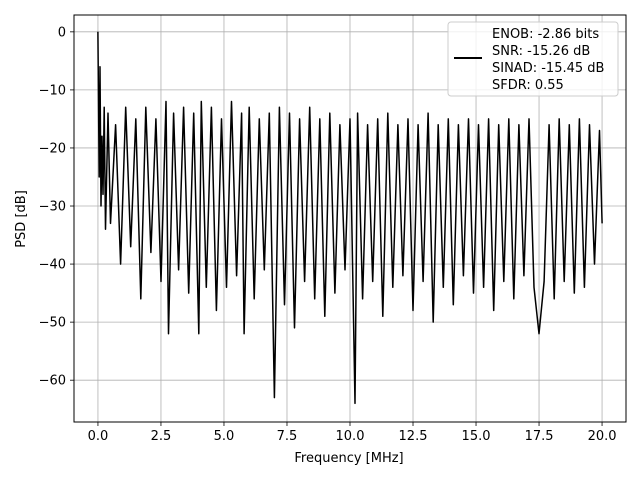  I want to click on x-tick-label: 20.0, so click(602, 436).